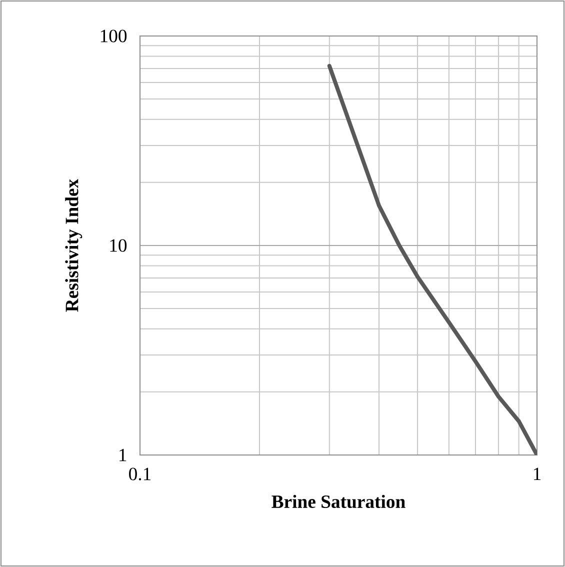 Image resolution: width=565 pixels, height=567 pixels. What do you see at coordinates (73, 245) in the screenshot?
I see `y-axis-title: Resistivity Index` at bounding box center [73, 245].